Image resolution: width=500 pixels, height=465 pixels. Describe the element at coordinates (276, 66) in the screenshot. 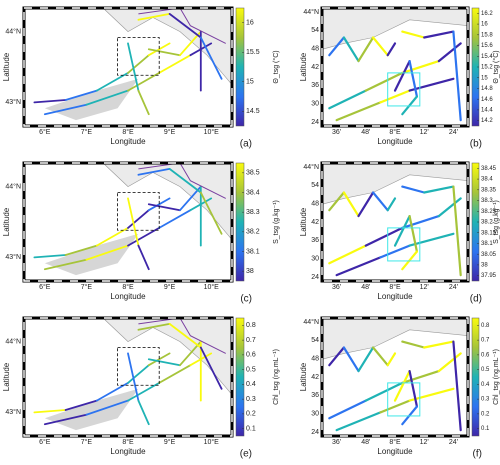

I see `colorbar-label: Θ_tsg (°C)` at that location.